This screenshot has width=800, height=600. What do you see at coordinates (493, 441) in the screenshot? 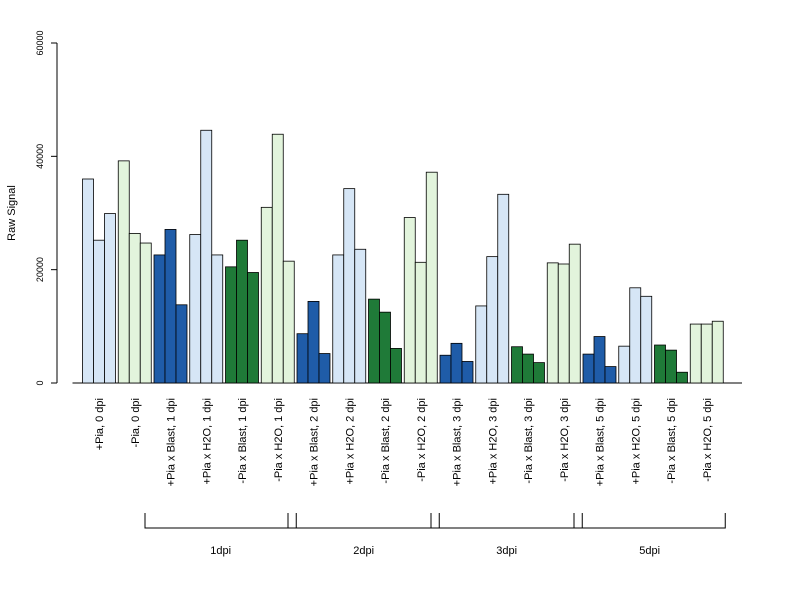
I see `x-category-label: +Pia x H2O, 3 dpi` at bounding box center [493, 441].